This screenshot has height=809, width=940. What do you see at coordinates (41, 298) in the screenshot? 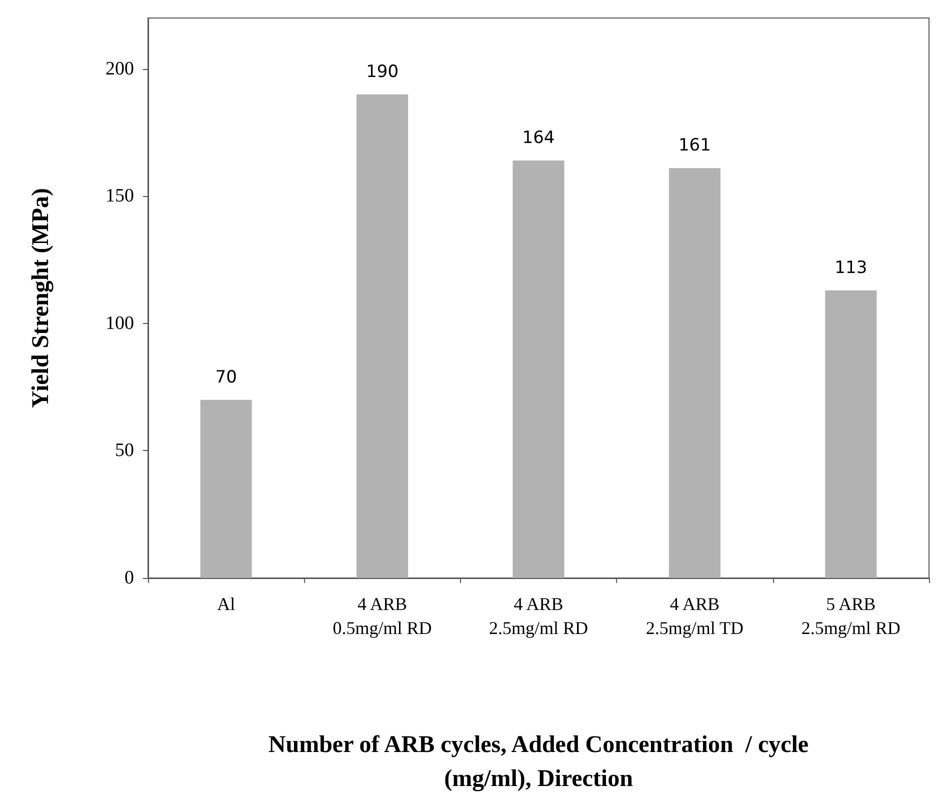
I see `y-axis-title: Yield Strenght (MPa)` at bounding box center [41, 298].